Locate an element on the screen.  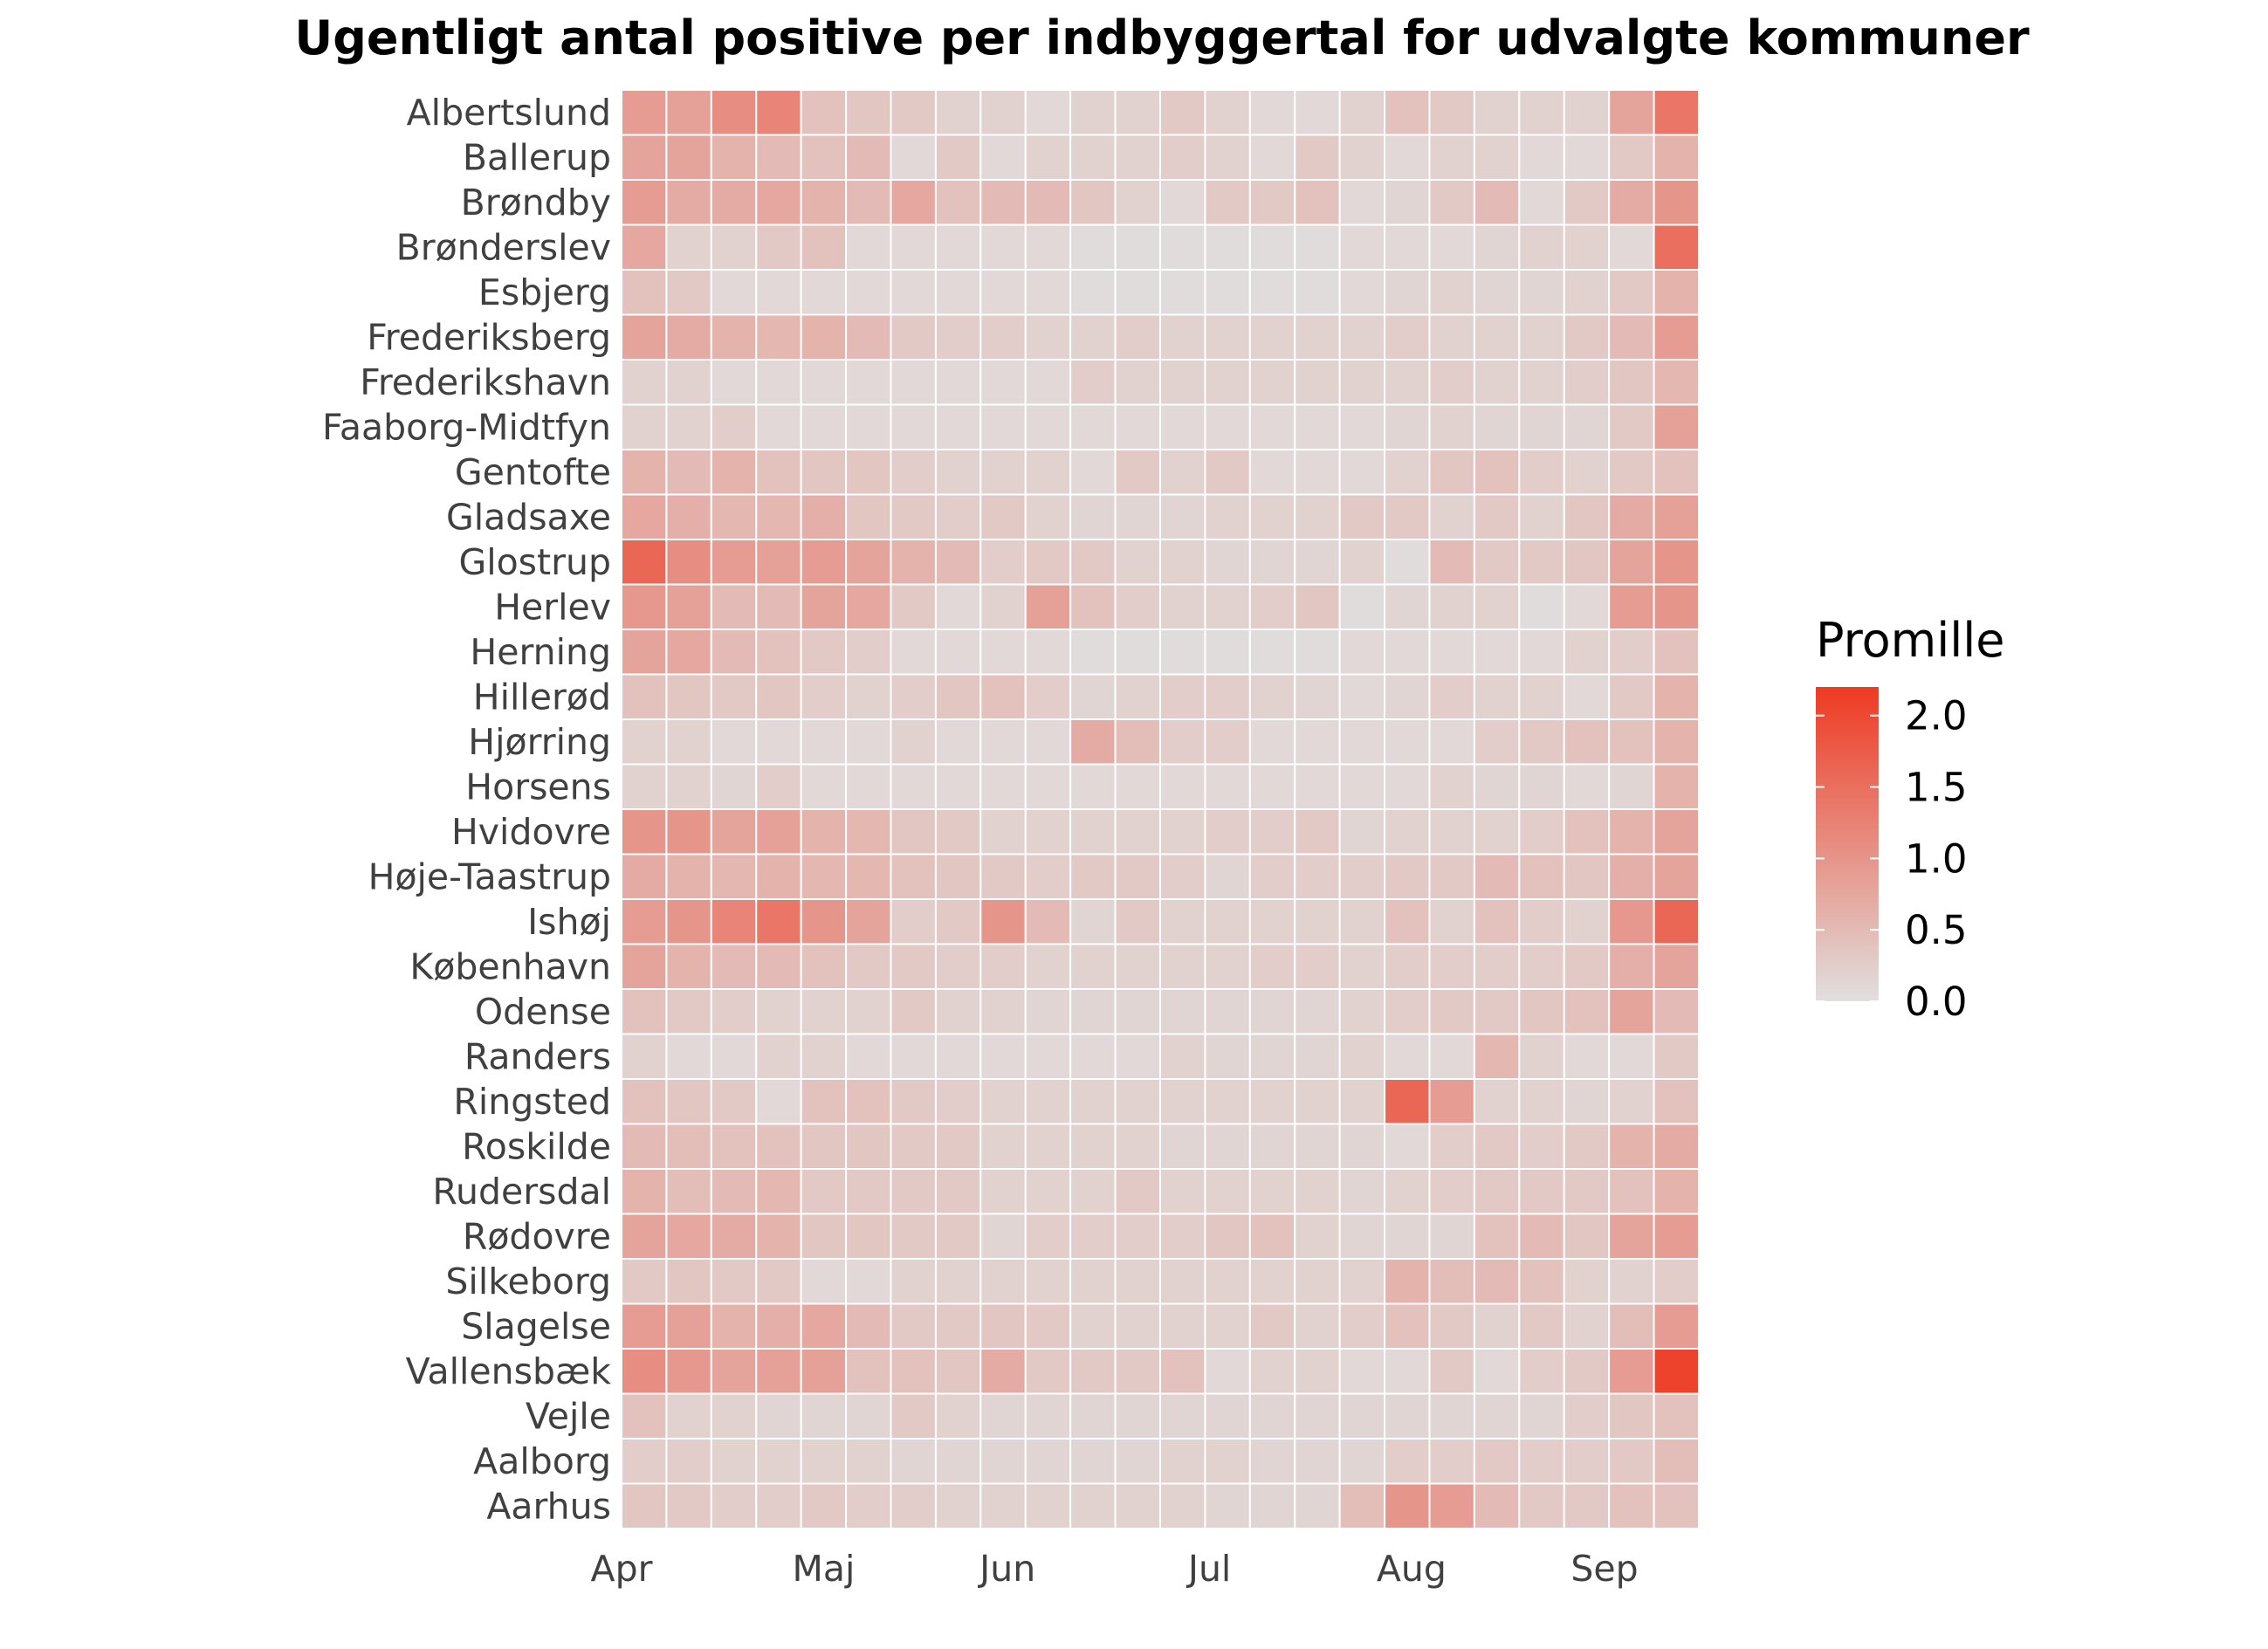
y-tick-label: Odense is located at coordinates (543, 1012).